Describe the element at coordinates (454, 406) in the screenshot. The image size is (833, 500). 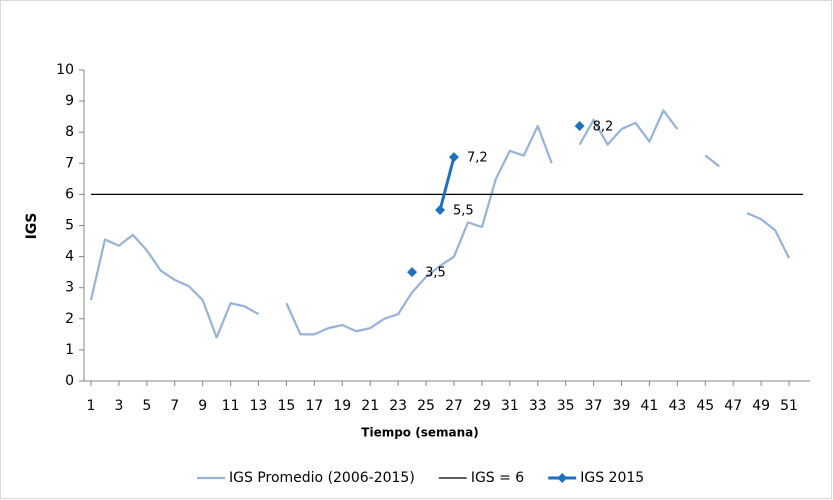
I see `x-tick-label: 27` at that location.